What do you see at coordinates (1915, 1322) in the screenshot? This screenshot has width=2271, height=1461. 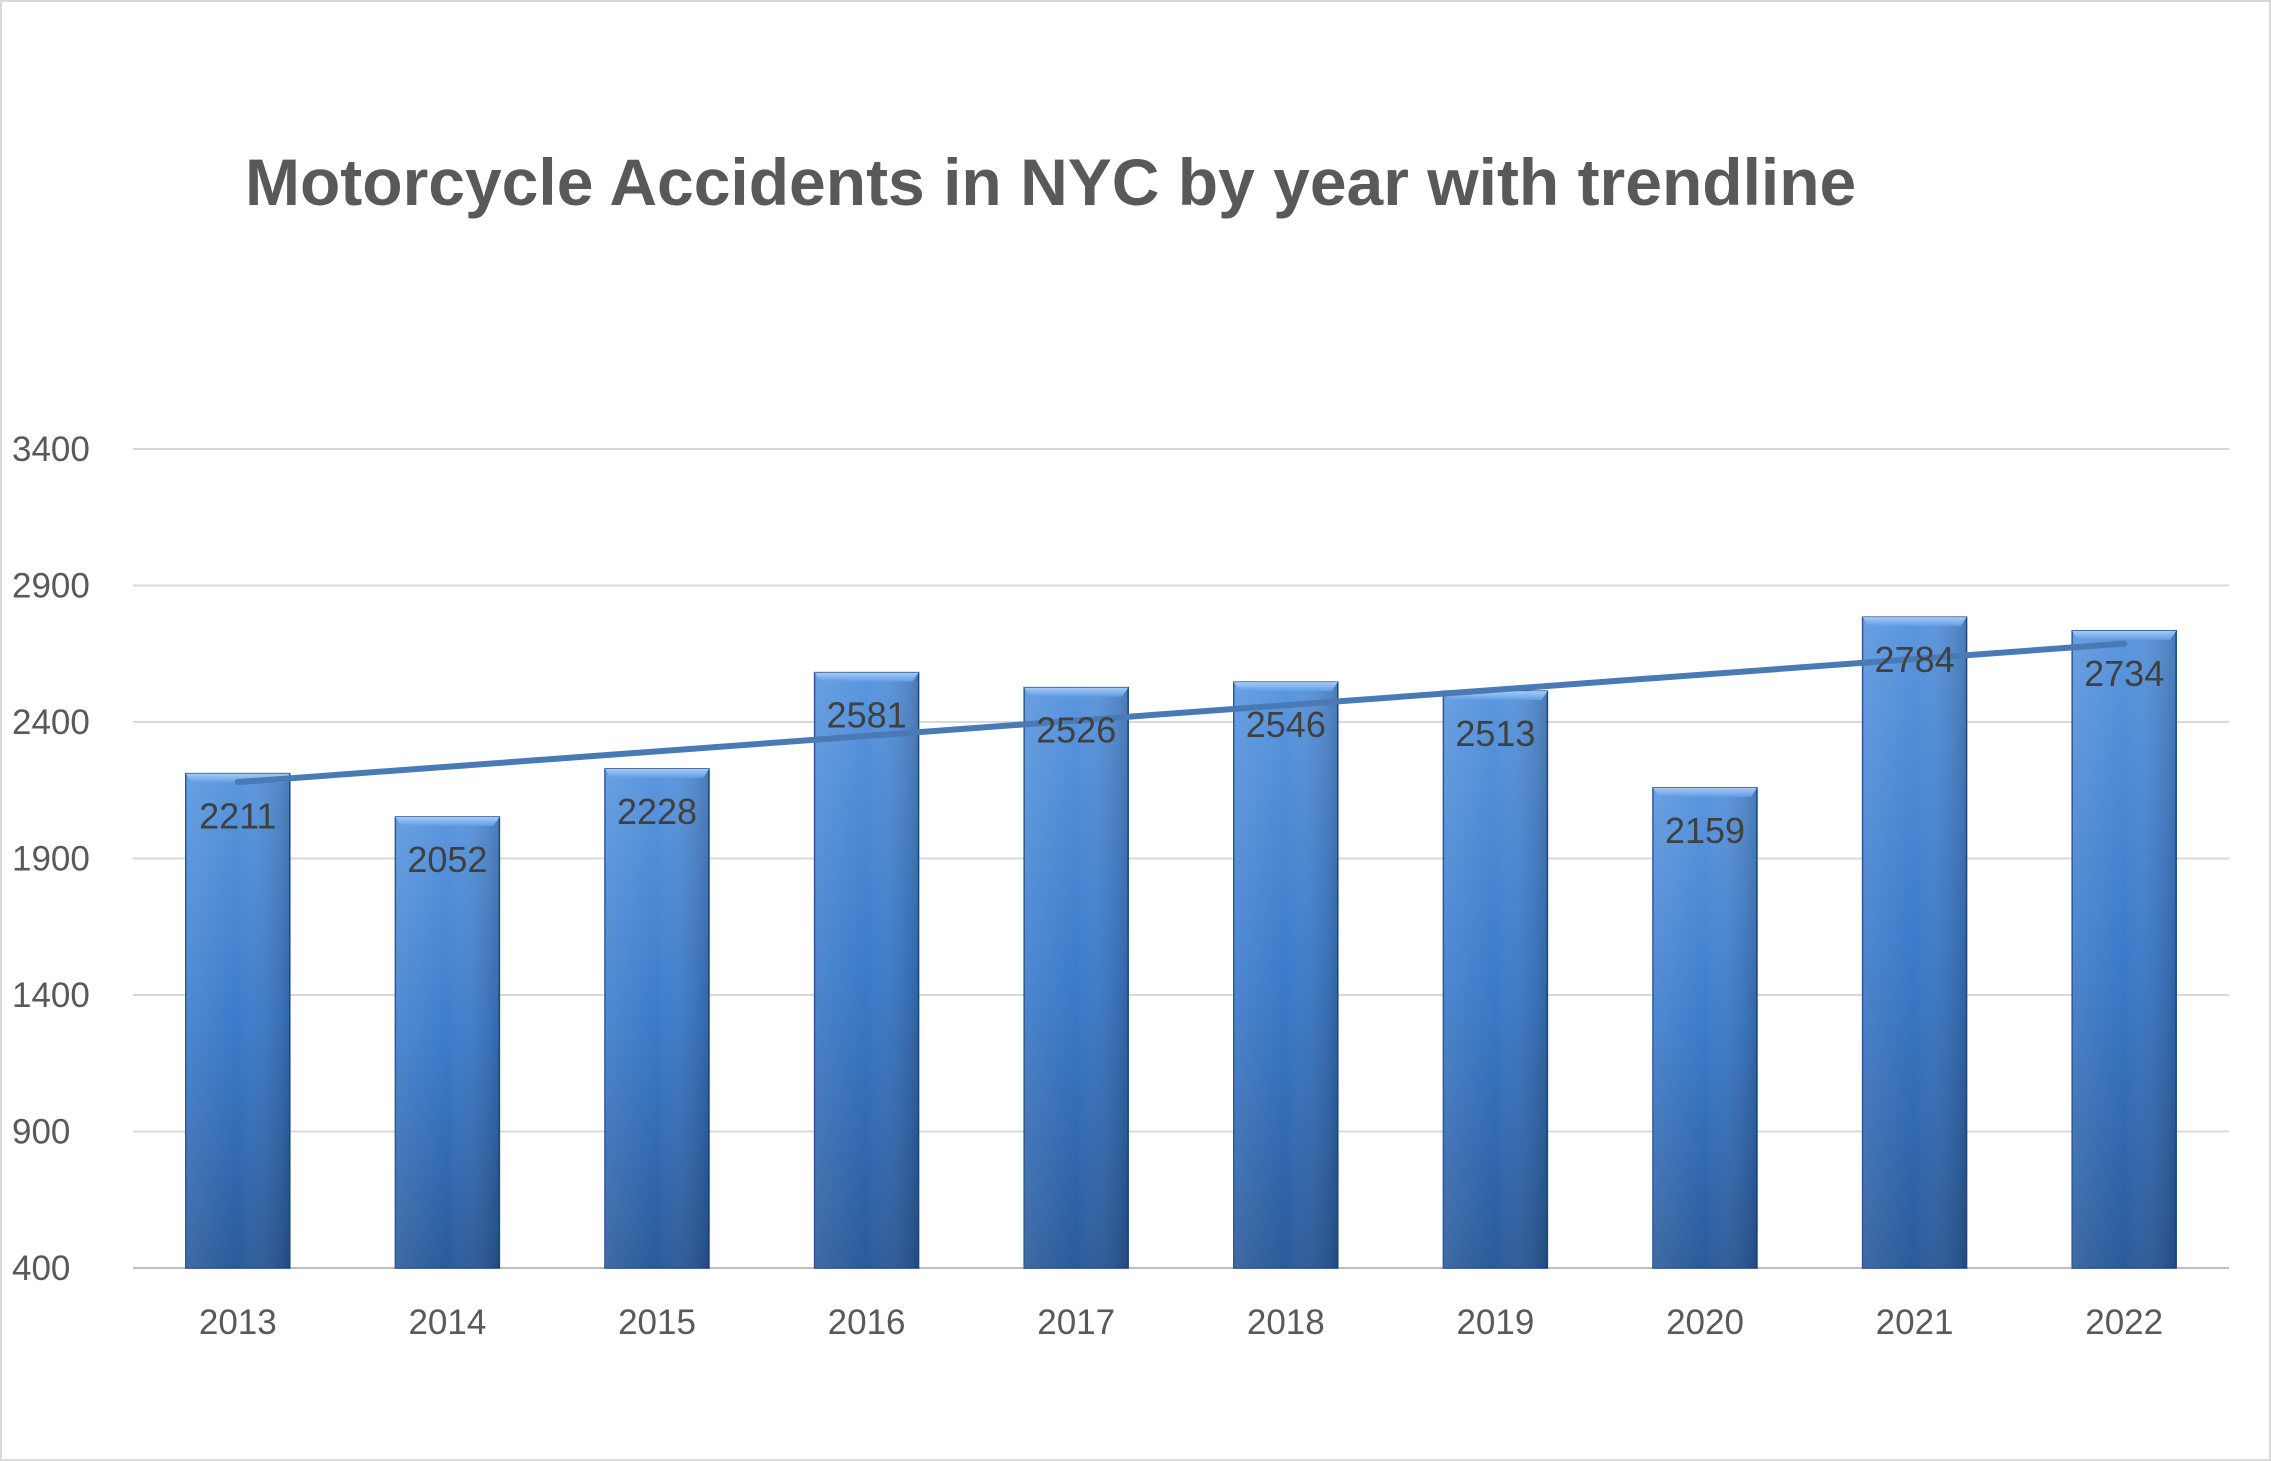 I see `x-tick-label: 2021` at bounding box center [1915, 1322].